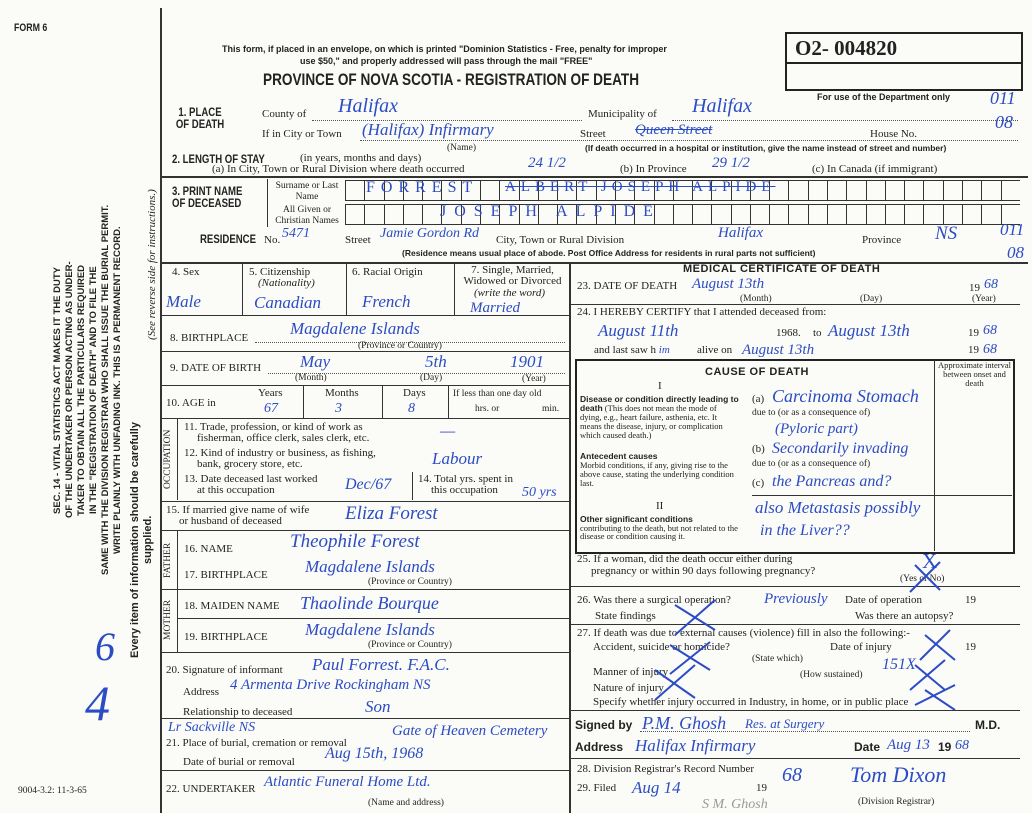 The image size is (1032, 813). Describe the element at coordinates (368, 106) in the screenshot. I see `county-value: Halifax` at that location.